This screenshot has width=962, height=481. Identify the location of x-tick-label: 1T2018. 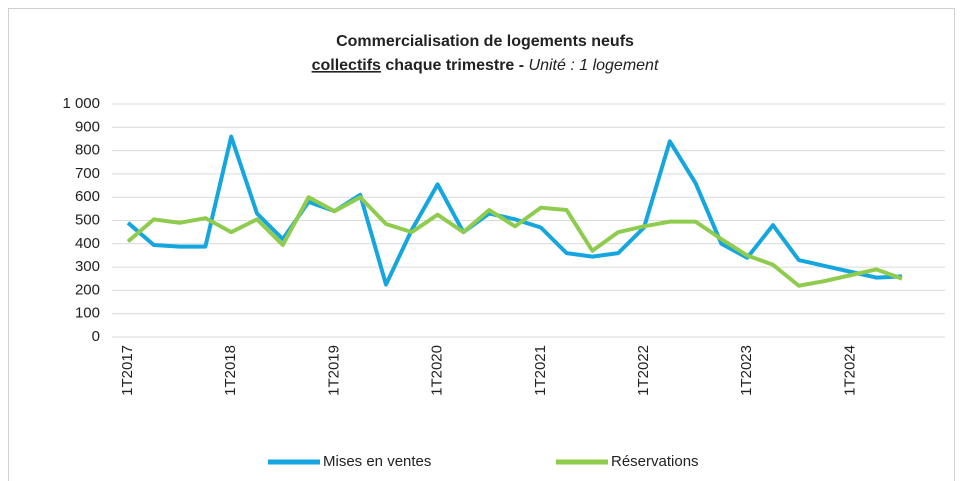
(230, 370).